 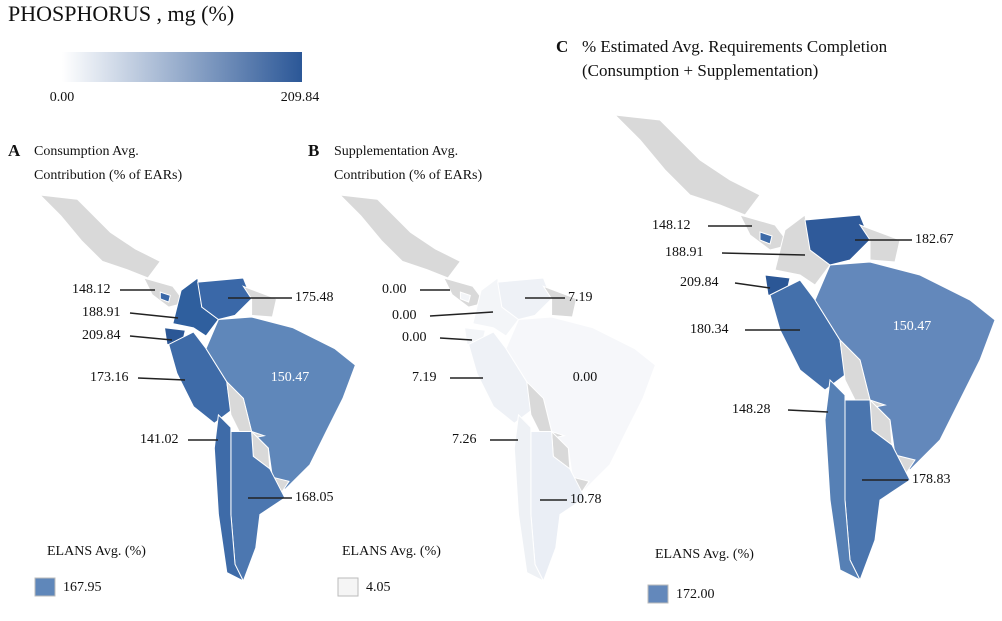 What do you see at coordinates (700, 70) in the screenshot?
I see `panel-title: (Consumption + Supplementation)` at bounding box center [700, 70].